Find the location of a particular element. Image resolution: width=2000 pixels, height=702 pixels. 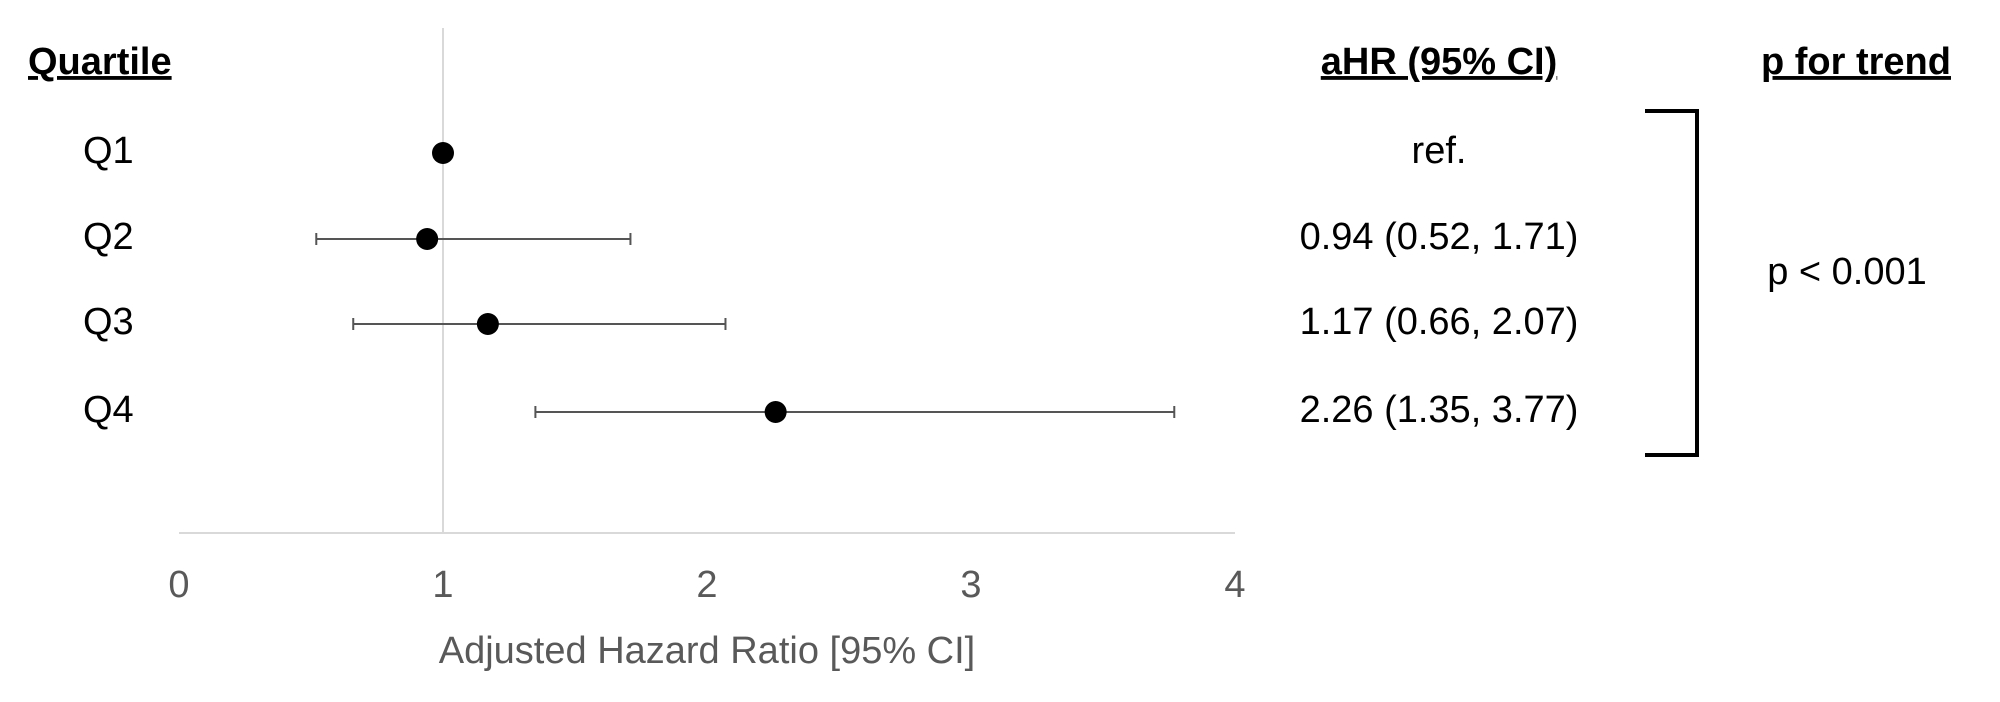

x-tick-label: 4 is located at coordinates (1234, 585).